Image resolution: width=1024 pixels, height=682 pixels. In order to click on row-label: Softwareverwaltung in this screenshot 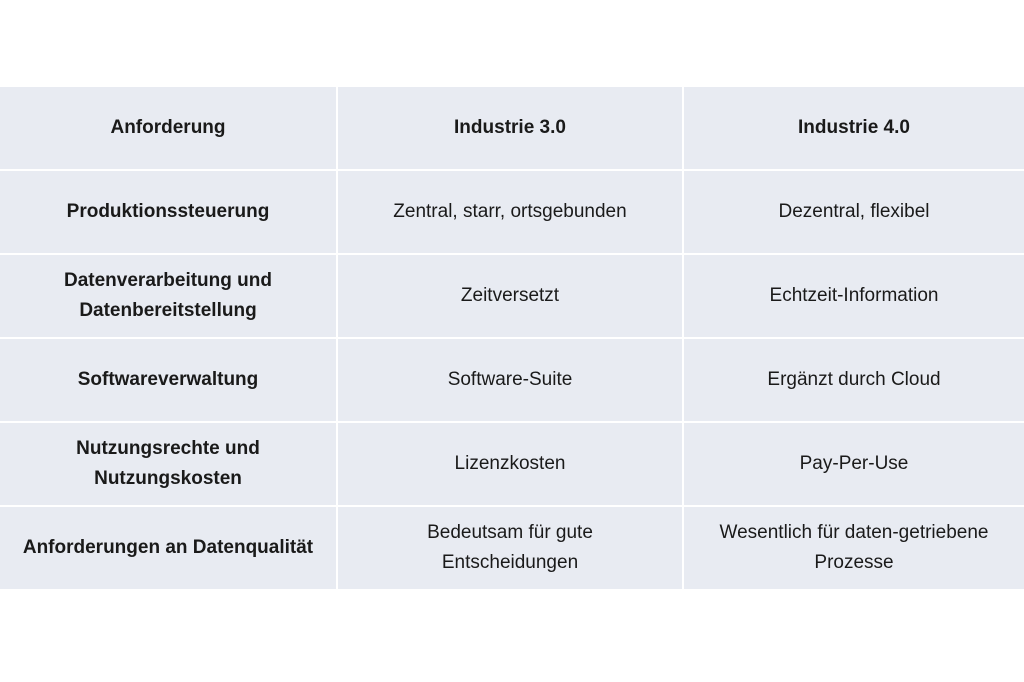, I will do `click(168, 380)`.